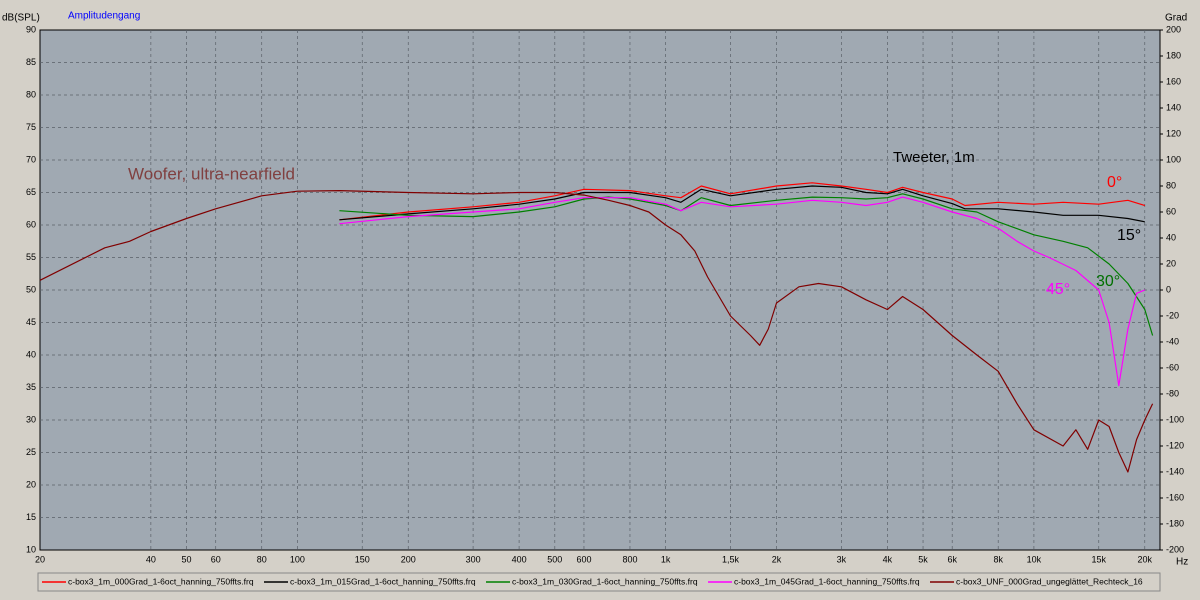  Describe the element at coordinates (31, 322) in the screenshot. I see `y-tick-label: 45` at that location.